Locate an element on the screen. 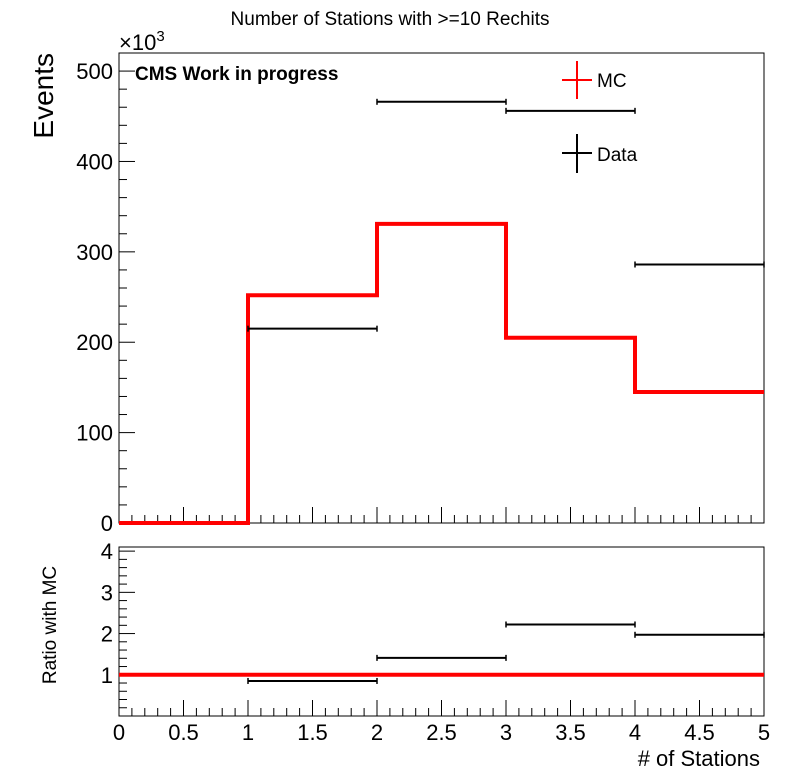 The height and width of the screenshot is (772, 796). main-y-tick-label: 400 is located at coordinates (94, 161).